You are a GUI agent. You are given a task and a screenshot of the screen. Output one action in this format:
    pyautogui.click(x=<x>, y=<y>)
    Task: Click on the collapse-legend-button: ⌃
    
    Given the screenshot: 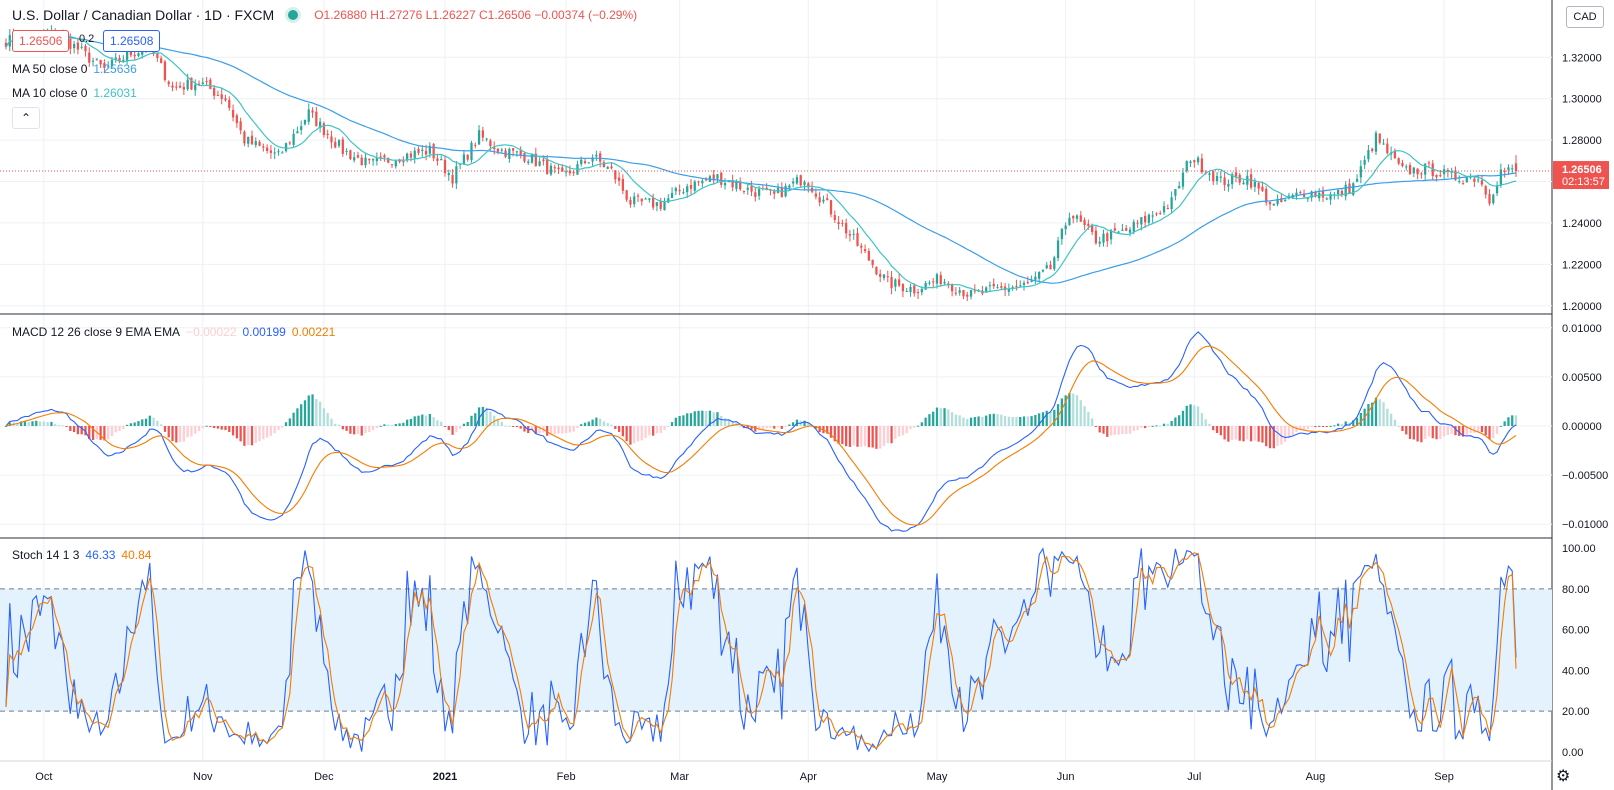 What is the action you would take?
    pyautogui.click(x=26, y=118)
    